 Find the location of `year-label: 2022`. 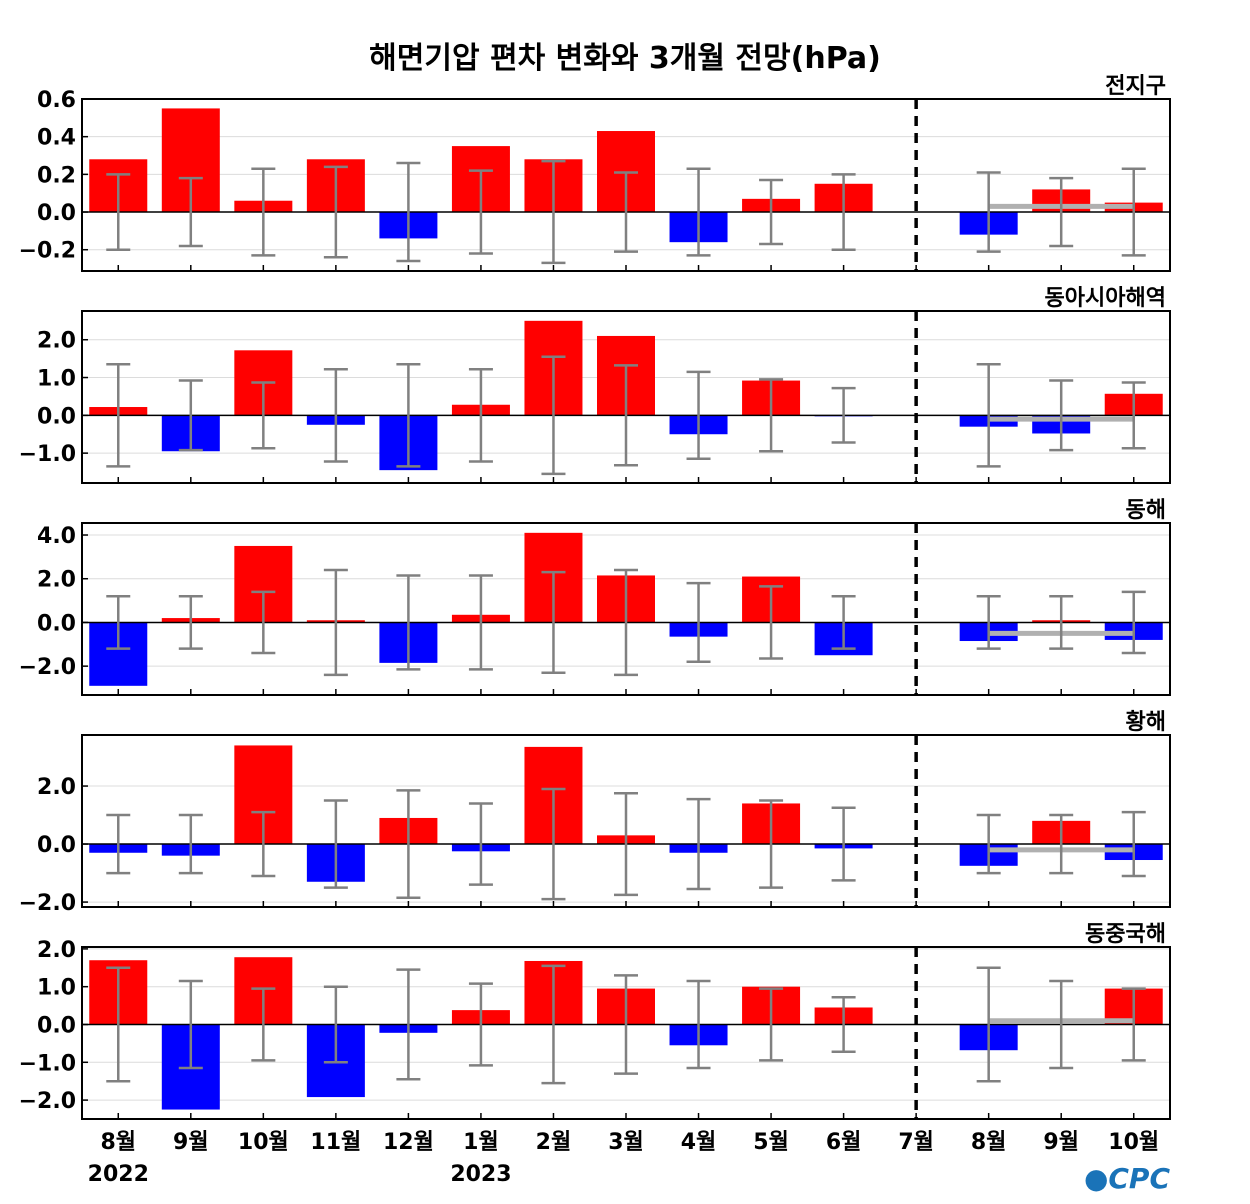

year-label: 2022 is located at coordinates (118, 1174).